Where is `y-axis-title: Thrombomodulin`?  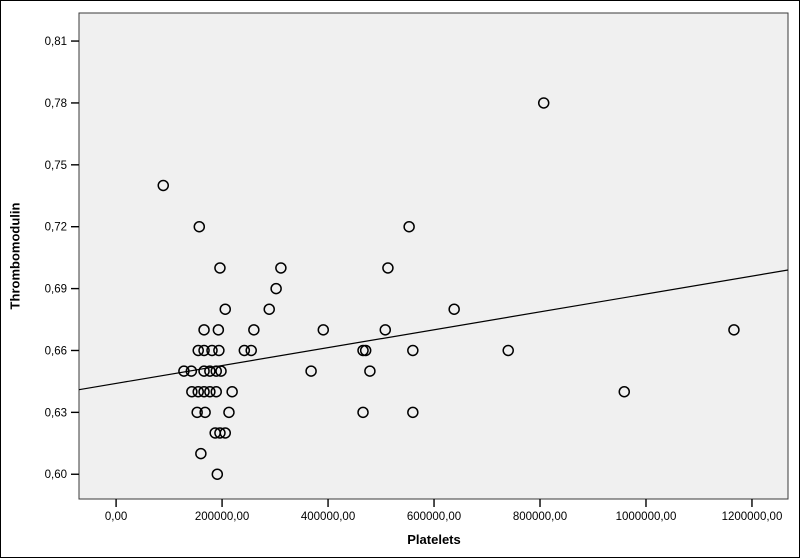 y-axis-title: Thrombomodulin is located at coordinates (15, 256).